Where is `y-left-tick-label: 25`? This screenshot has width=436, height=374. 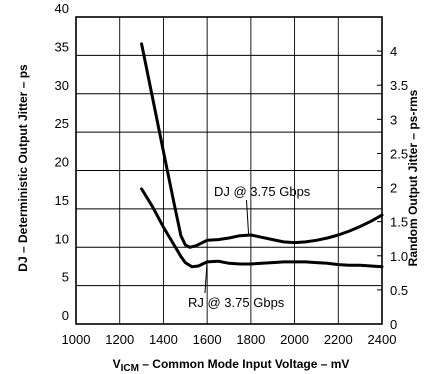
y-left-tick-label: 25 is located at coordinates (62, 123).